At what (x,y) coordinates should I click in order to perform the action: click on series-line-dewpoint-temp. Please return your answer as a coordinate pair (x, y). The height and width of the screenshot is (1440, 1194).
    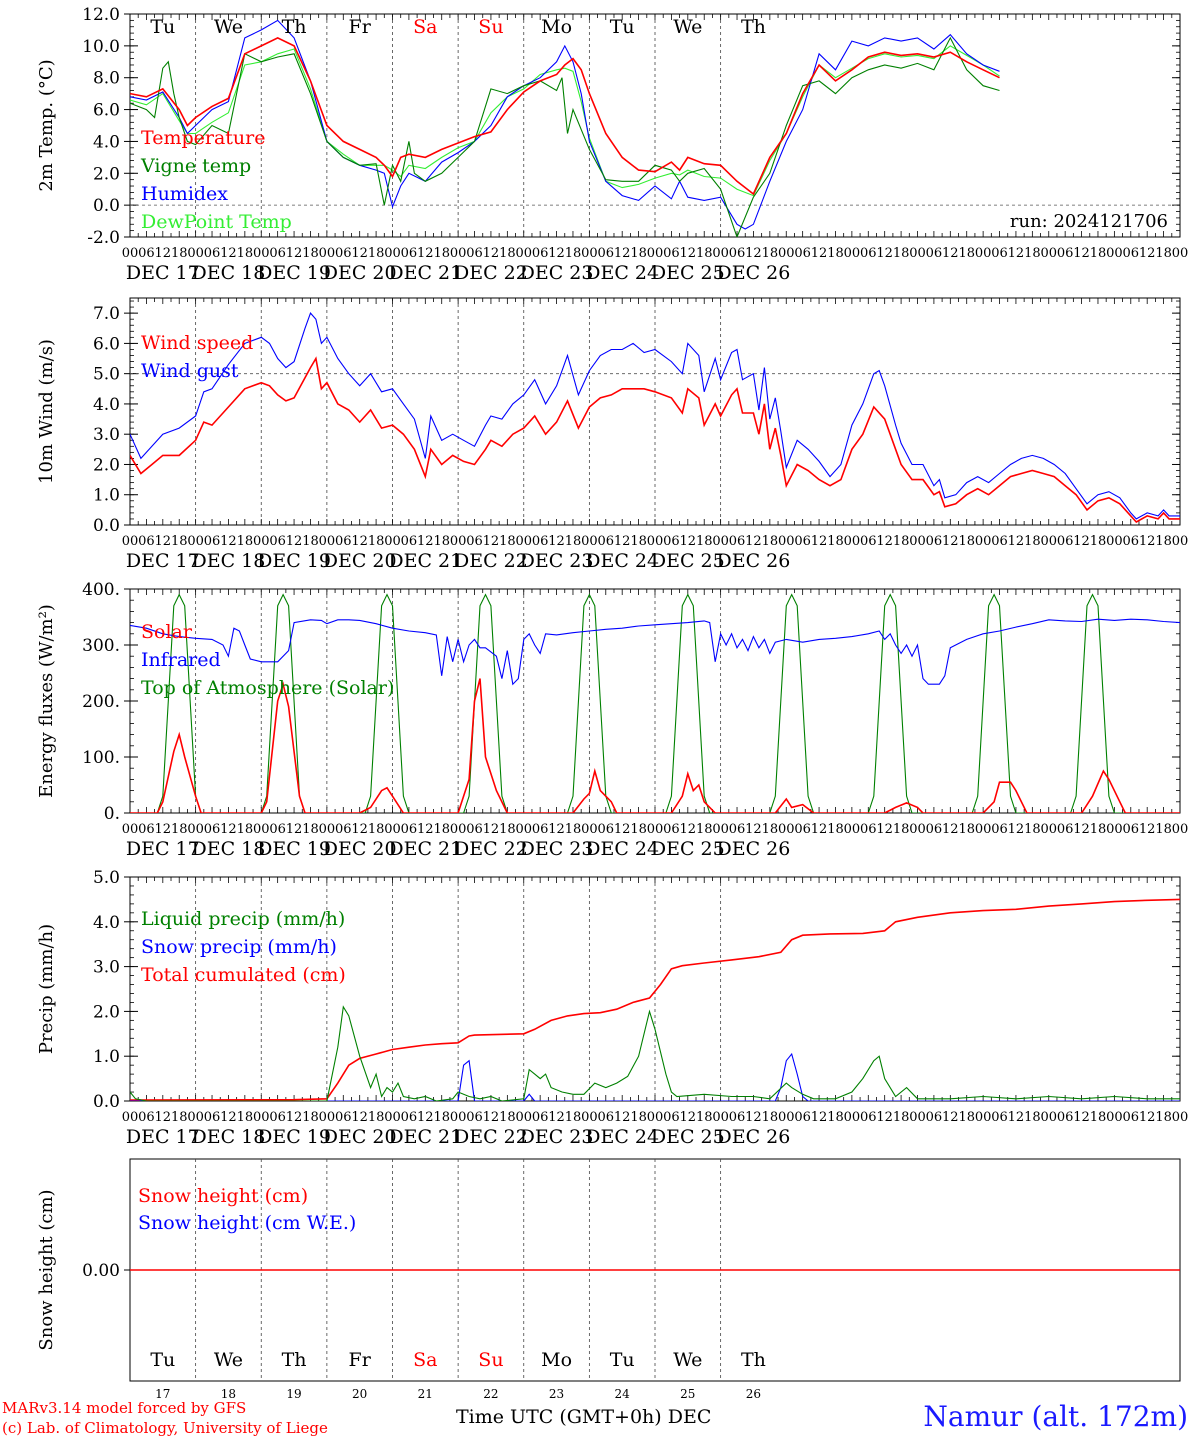
    Looking at the image, I should click on (565, 121).